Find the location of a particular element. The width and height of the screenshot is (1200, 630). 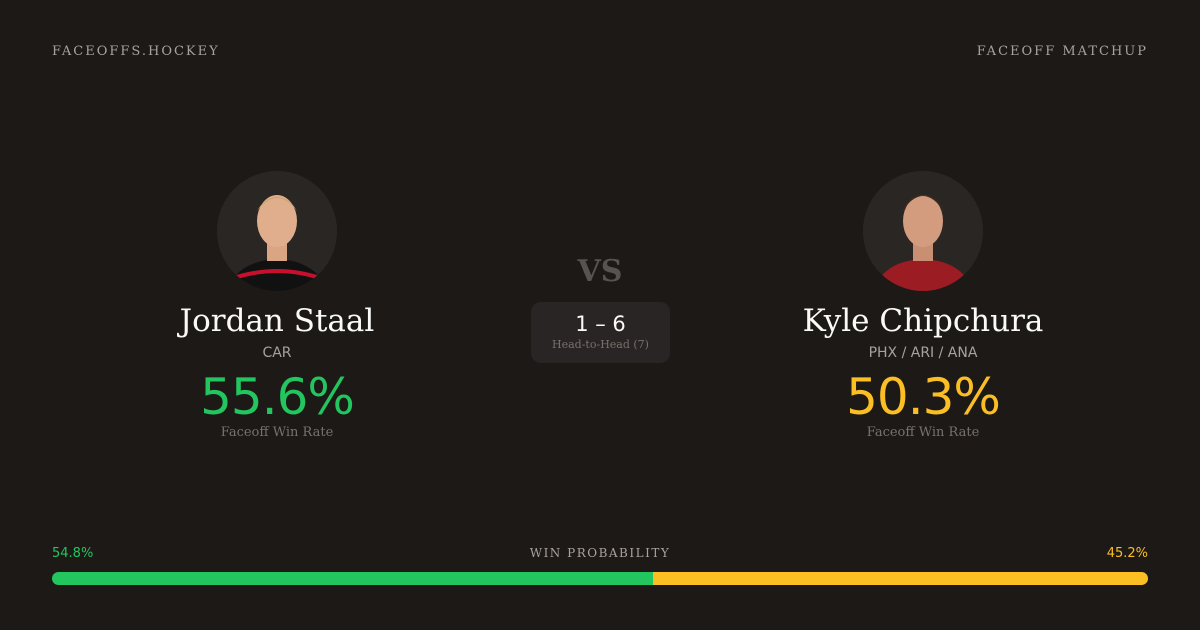

right-player-avatar is located at coordinates (923, 231).